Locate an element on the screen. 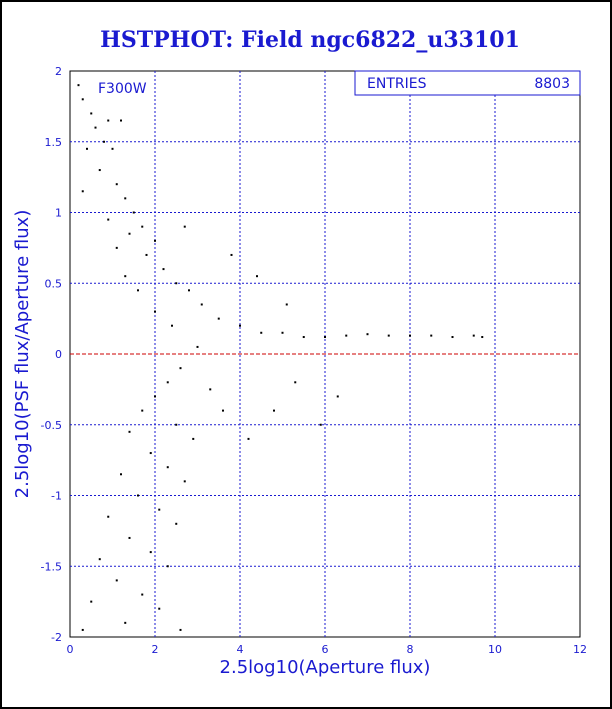 The width and height of the screenshot is (612, 709). chart-title: HSTPHOT: Field ngc6822_u33101 is located at coordinates (310, 40).